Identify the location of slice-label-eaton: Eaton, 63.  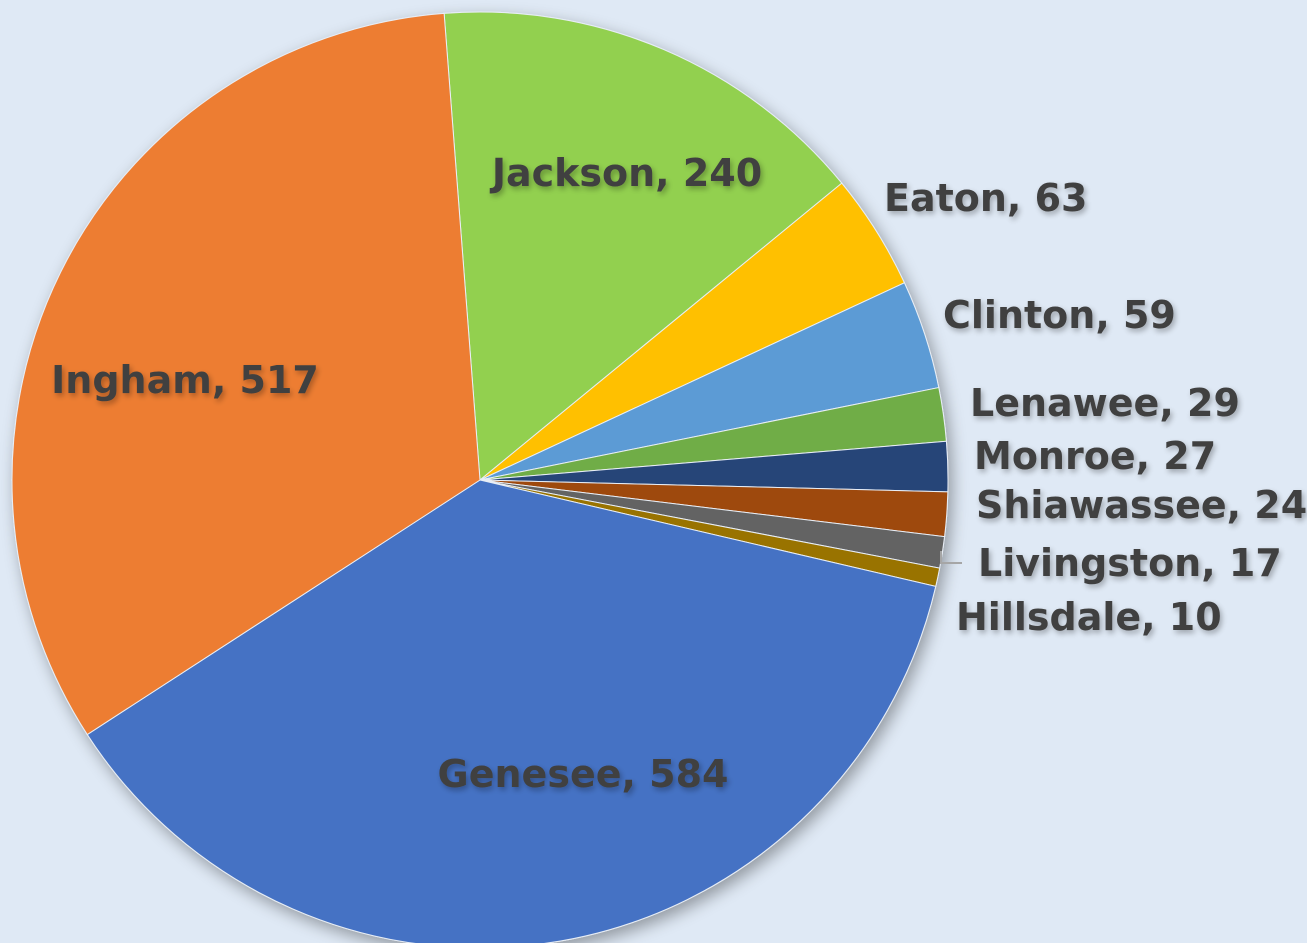
(985, 198).